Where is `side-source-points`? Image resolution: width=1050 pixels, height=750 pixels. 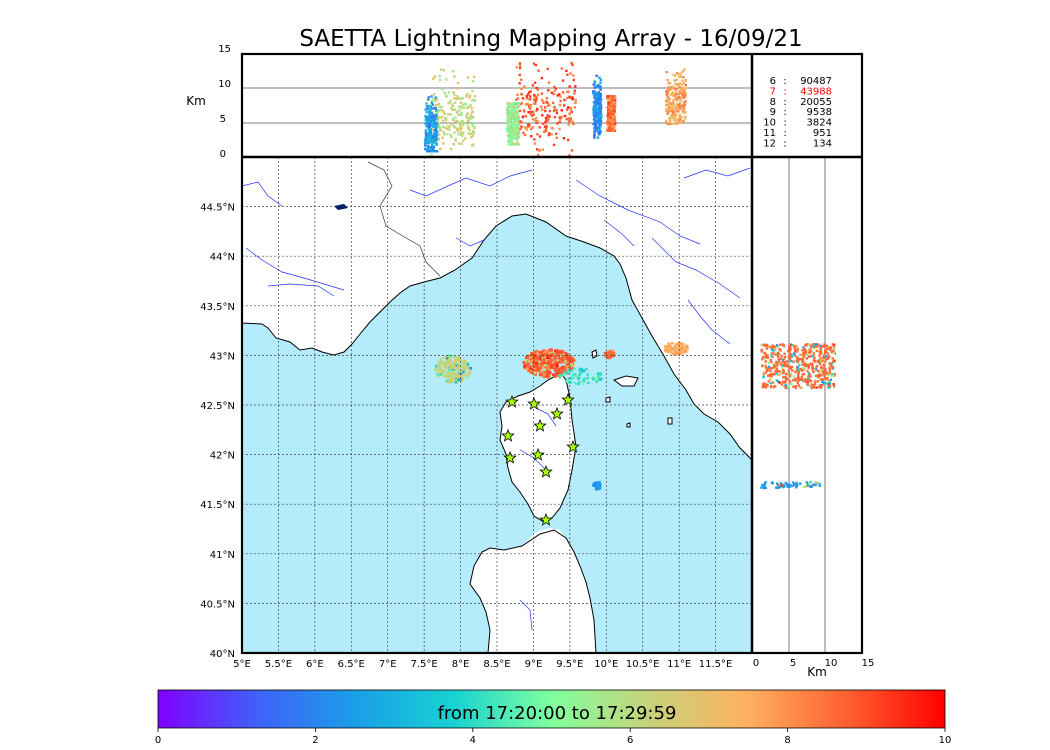
side-source-points is located at coordinates (798, 416).